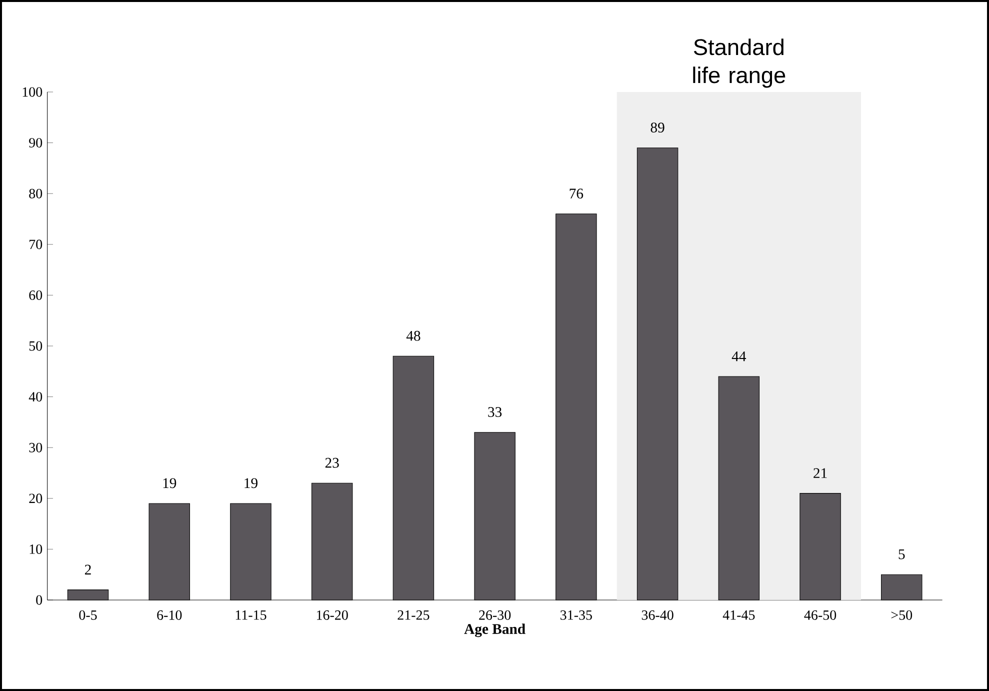 The height and width of the screenshot is (691, 989). What do you see at coordinates (658, 615) in the screenshot?
I see `x-tick-label: 36-40` at bounding box center [658, 615].